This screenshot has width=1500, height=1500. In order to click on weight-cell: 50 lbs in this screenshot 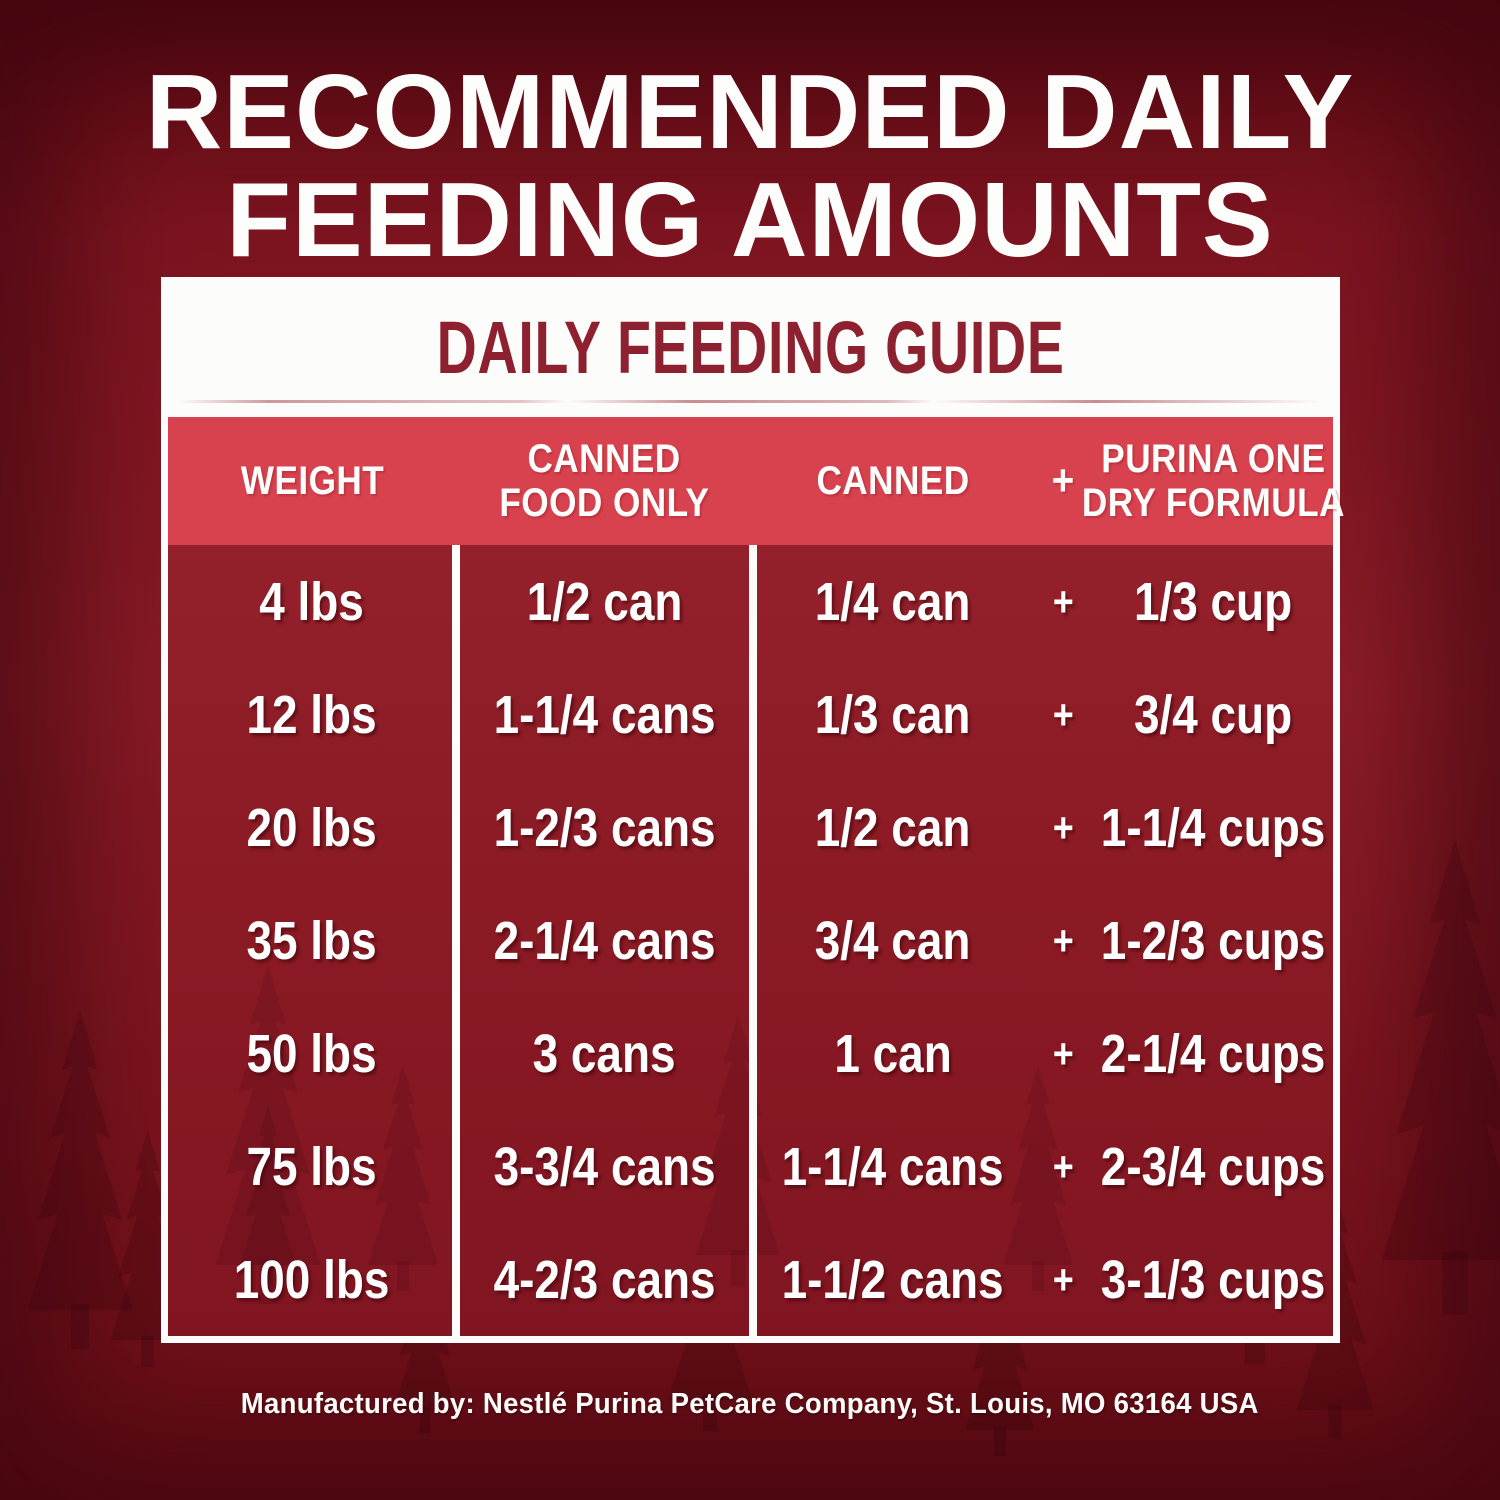, I will do `click(312, 1053)`.